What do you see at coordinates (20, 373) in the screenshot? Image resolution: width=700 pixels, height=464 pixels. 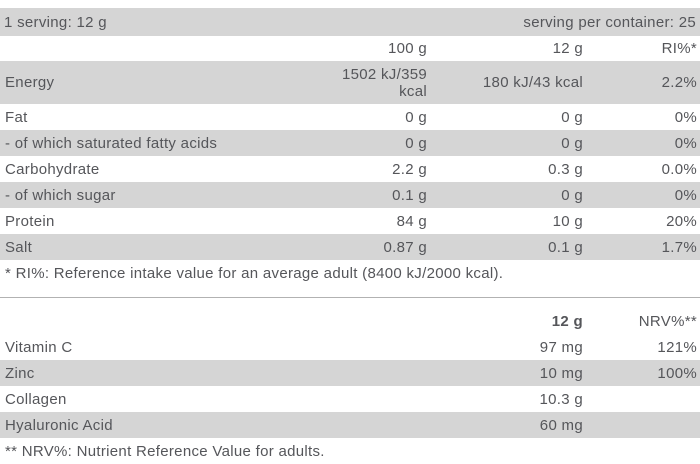 I see `row-label: Zinc` at bounding box center [20, 373].